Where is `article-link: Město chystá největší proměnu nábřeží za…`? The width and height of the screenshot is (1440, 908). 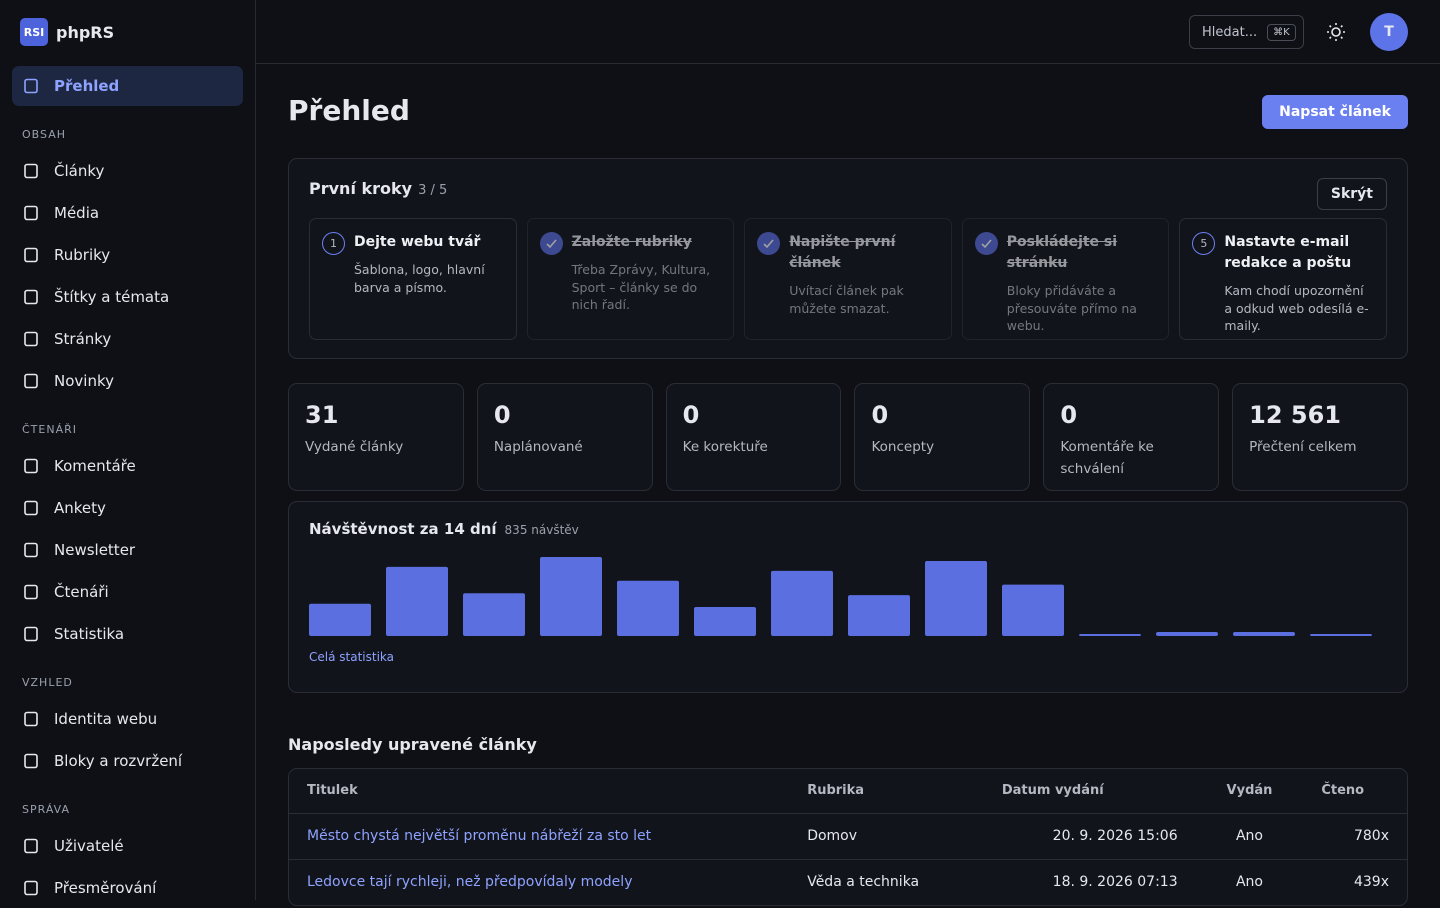
article-link: Město chystá největší proměnu nábřeží za… is located at coordinates (539, 835).